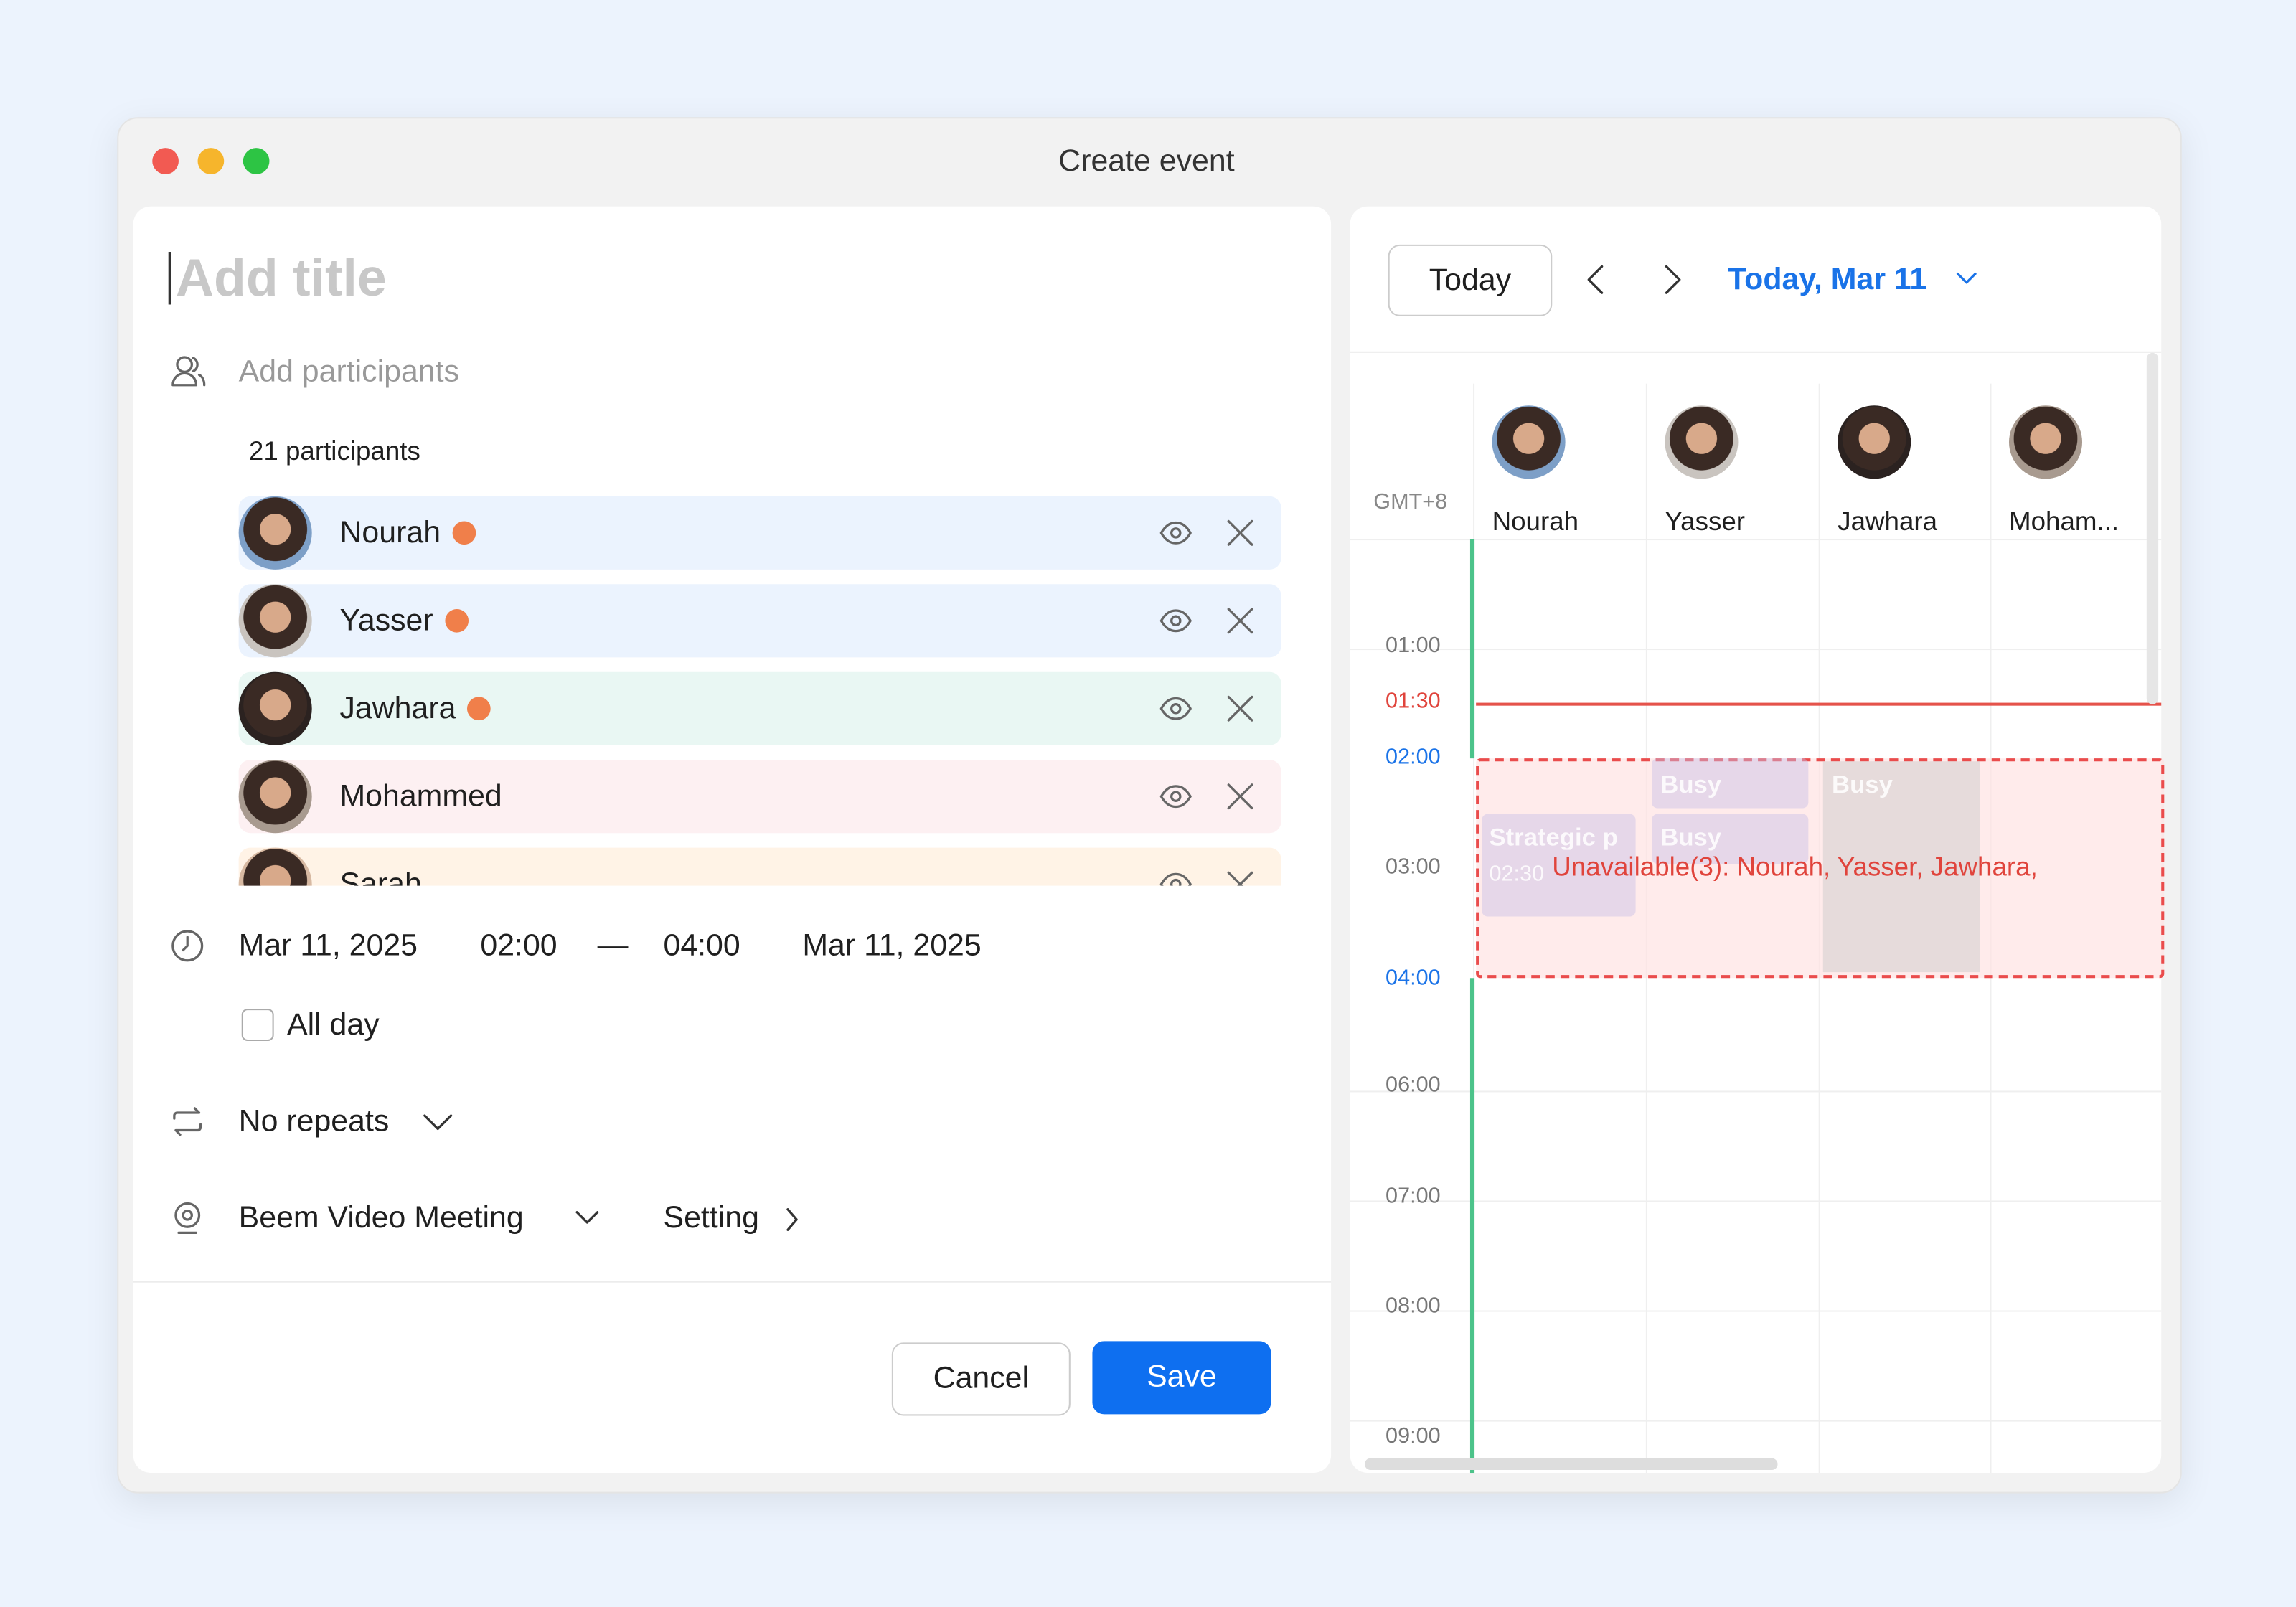  What do you see at coordinates (1536, 521) in the screenshot?
I see `person-name: Nourah` at bounding box center [1536, 521].